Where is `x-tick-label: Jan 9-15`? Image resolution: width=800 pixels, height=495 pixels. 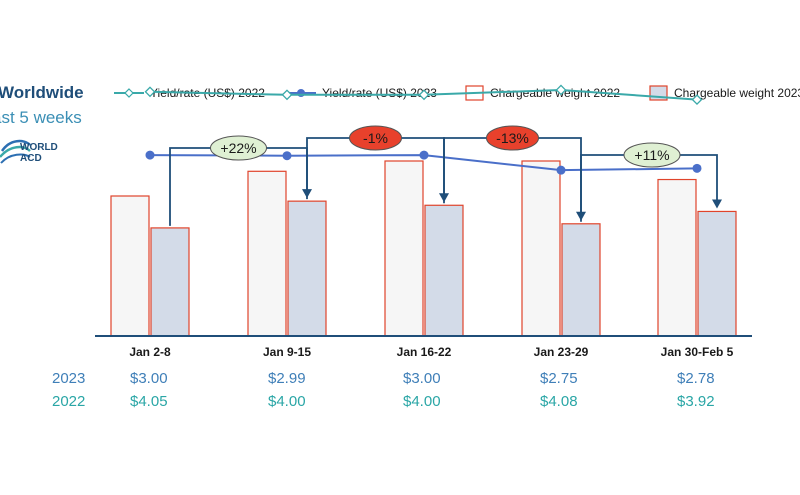
x-tick-label: Jan 9-15 is located at coordinates (287, 352).